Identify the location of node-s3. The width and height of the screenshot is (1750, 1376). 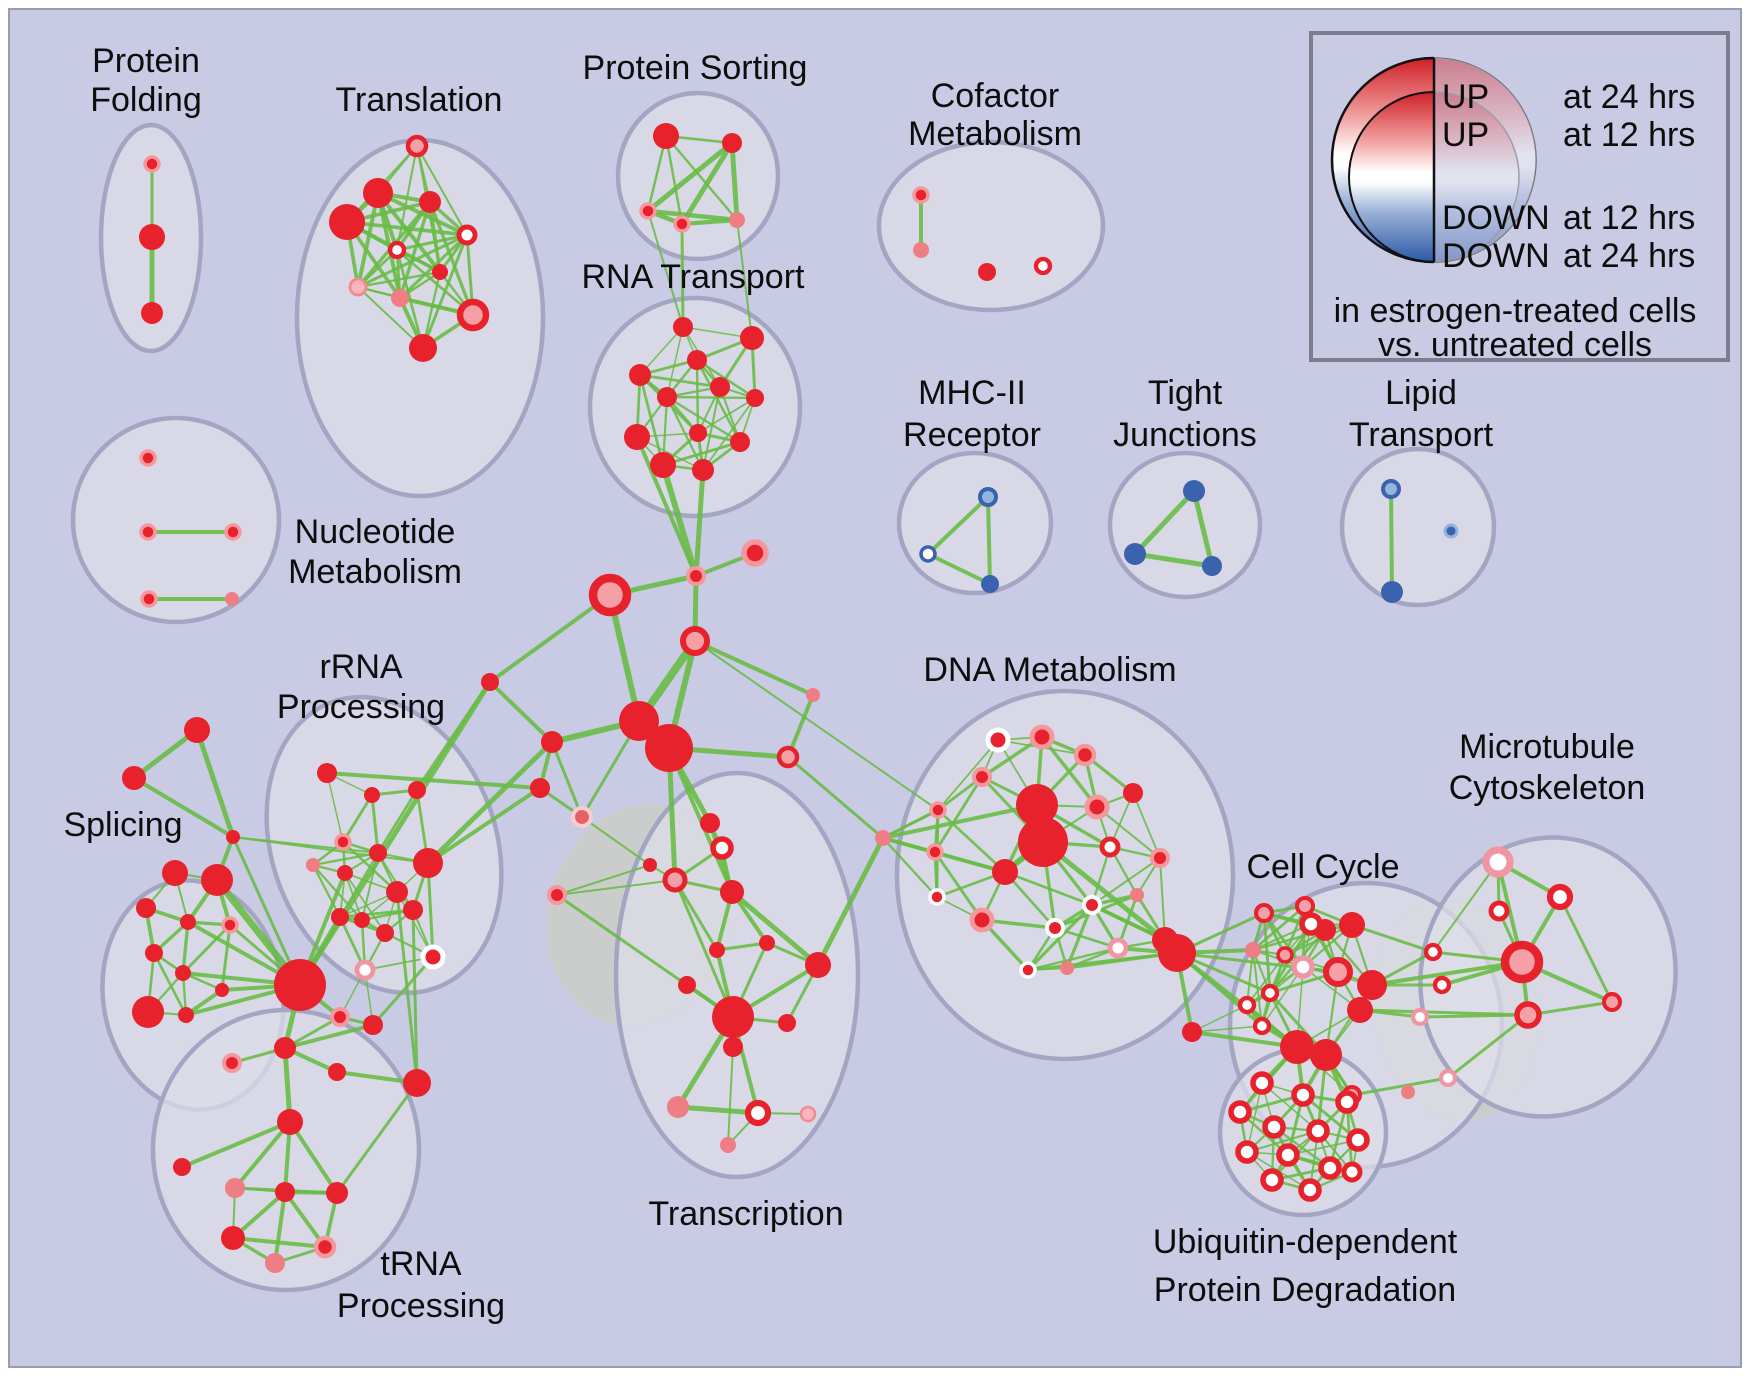
(233, 837).